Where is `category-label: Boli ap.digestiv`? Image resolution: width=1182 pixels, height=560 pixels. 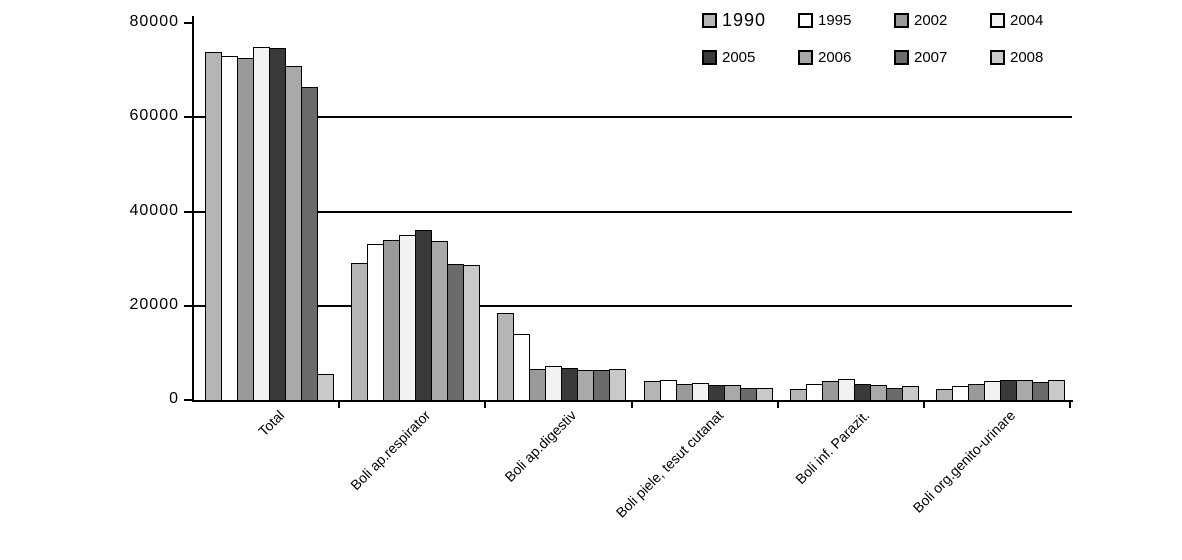
category-label: Boli ap.digestiv is located at coordinates (540, 446).